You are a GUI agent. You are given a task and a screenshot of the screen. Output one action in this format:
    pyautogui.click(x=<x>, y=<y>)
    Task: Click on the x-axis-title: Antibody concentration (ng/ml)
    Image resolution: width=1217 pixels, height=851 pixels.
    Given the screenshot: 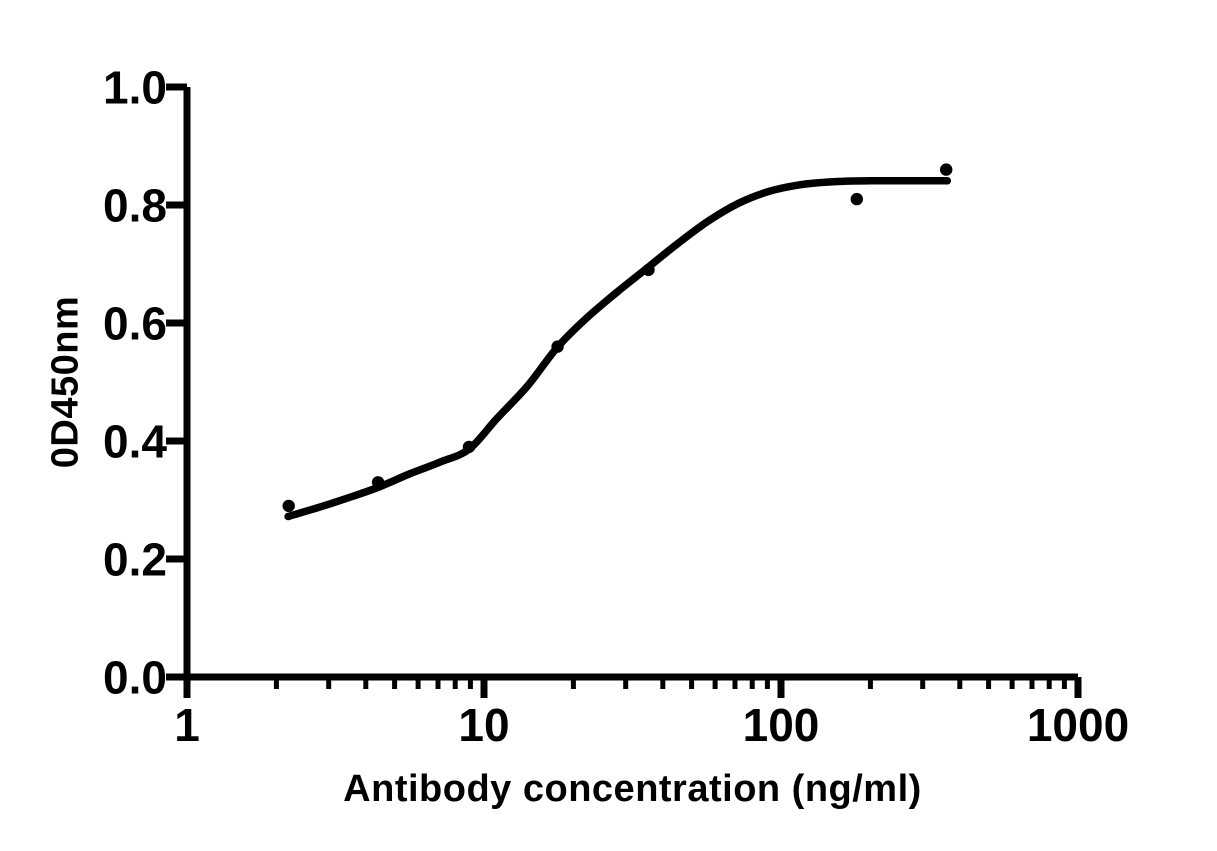 What is the action you would take?
    pyautogui.click(x=632, y=789)
    